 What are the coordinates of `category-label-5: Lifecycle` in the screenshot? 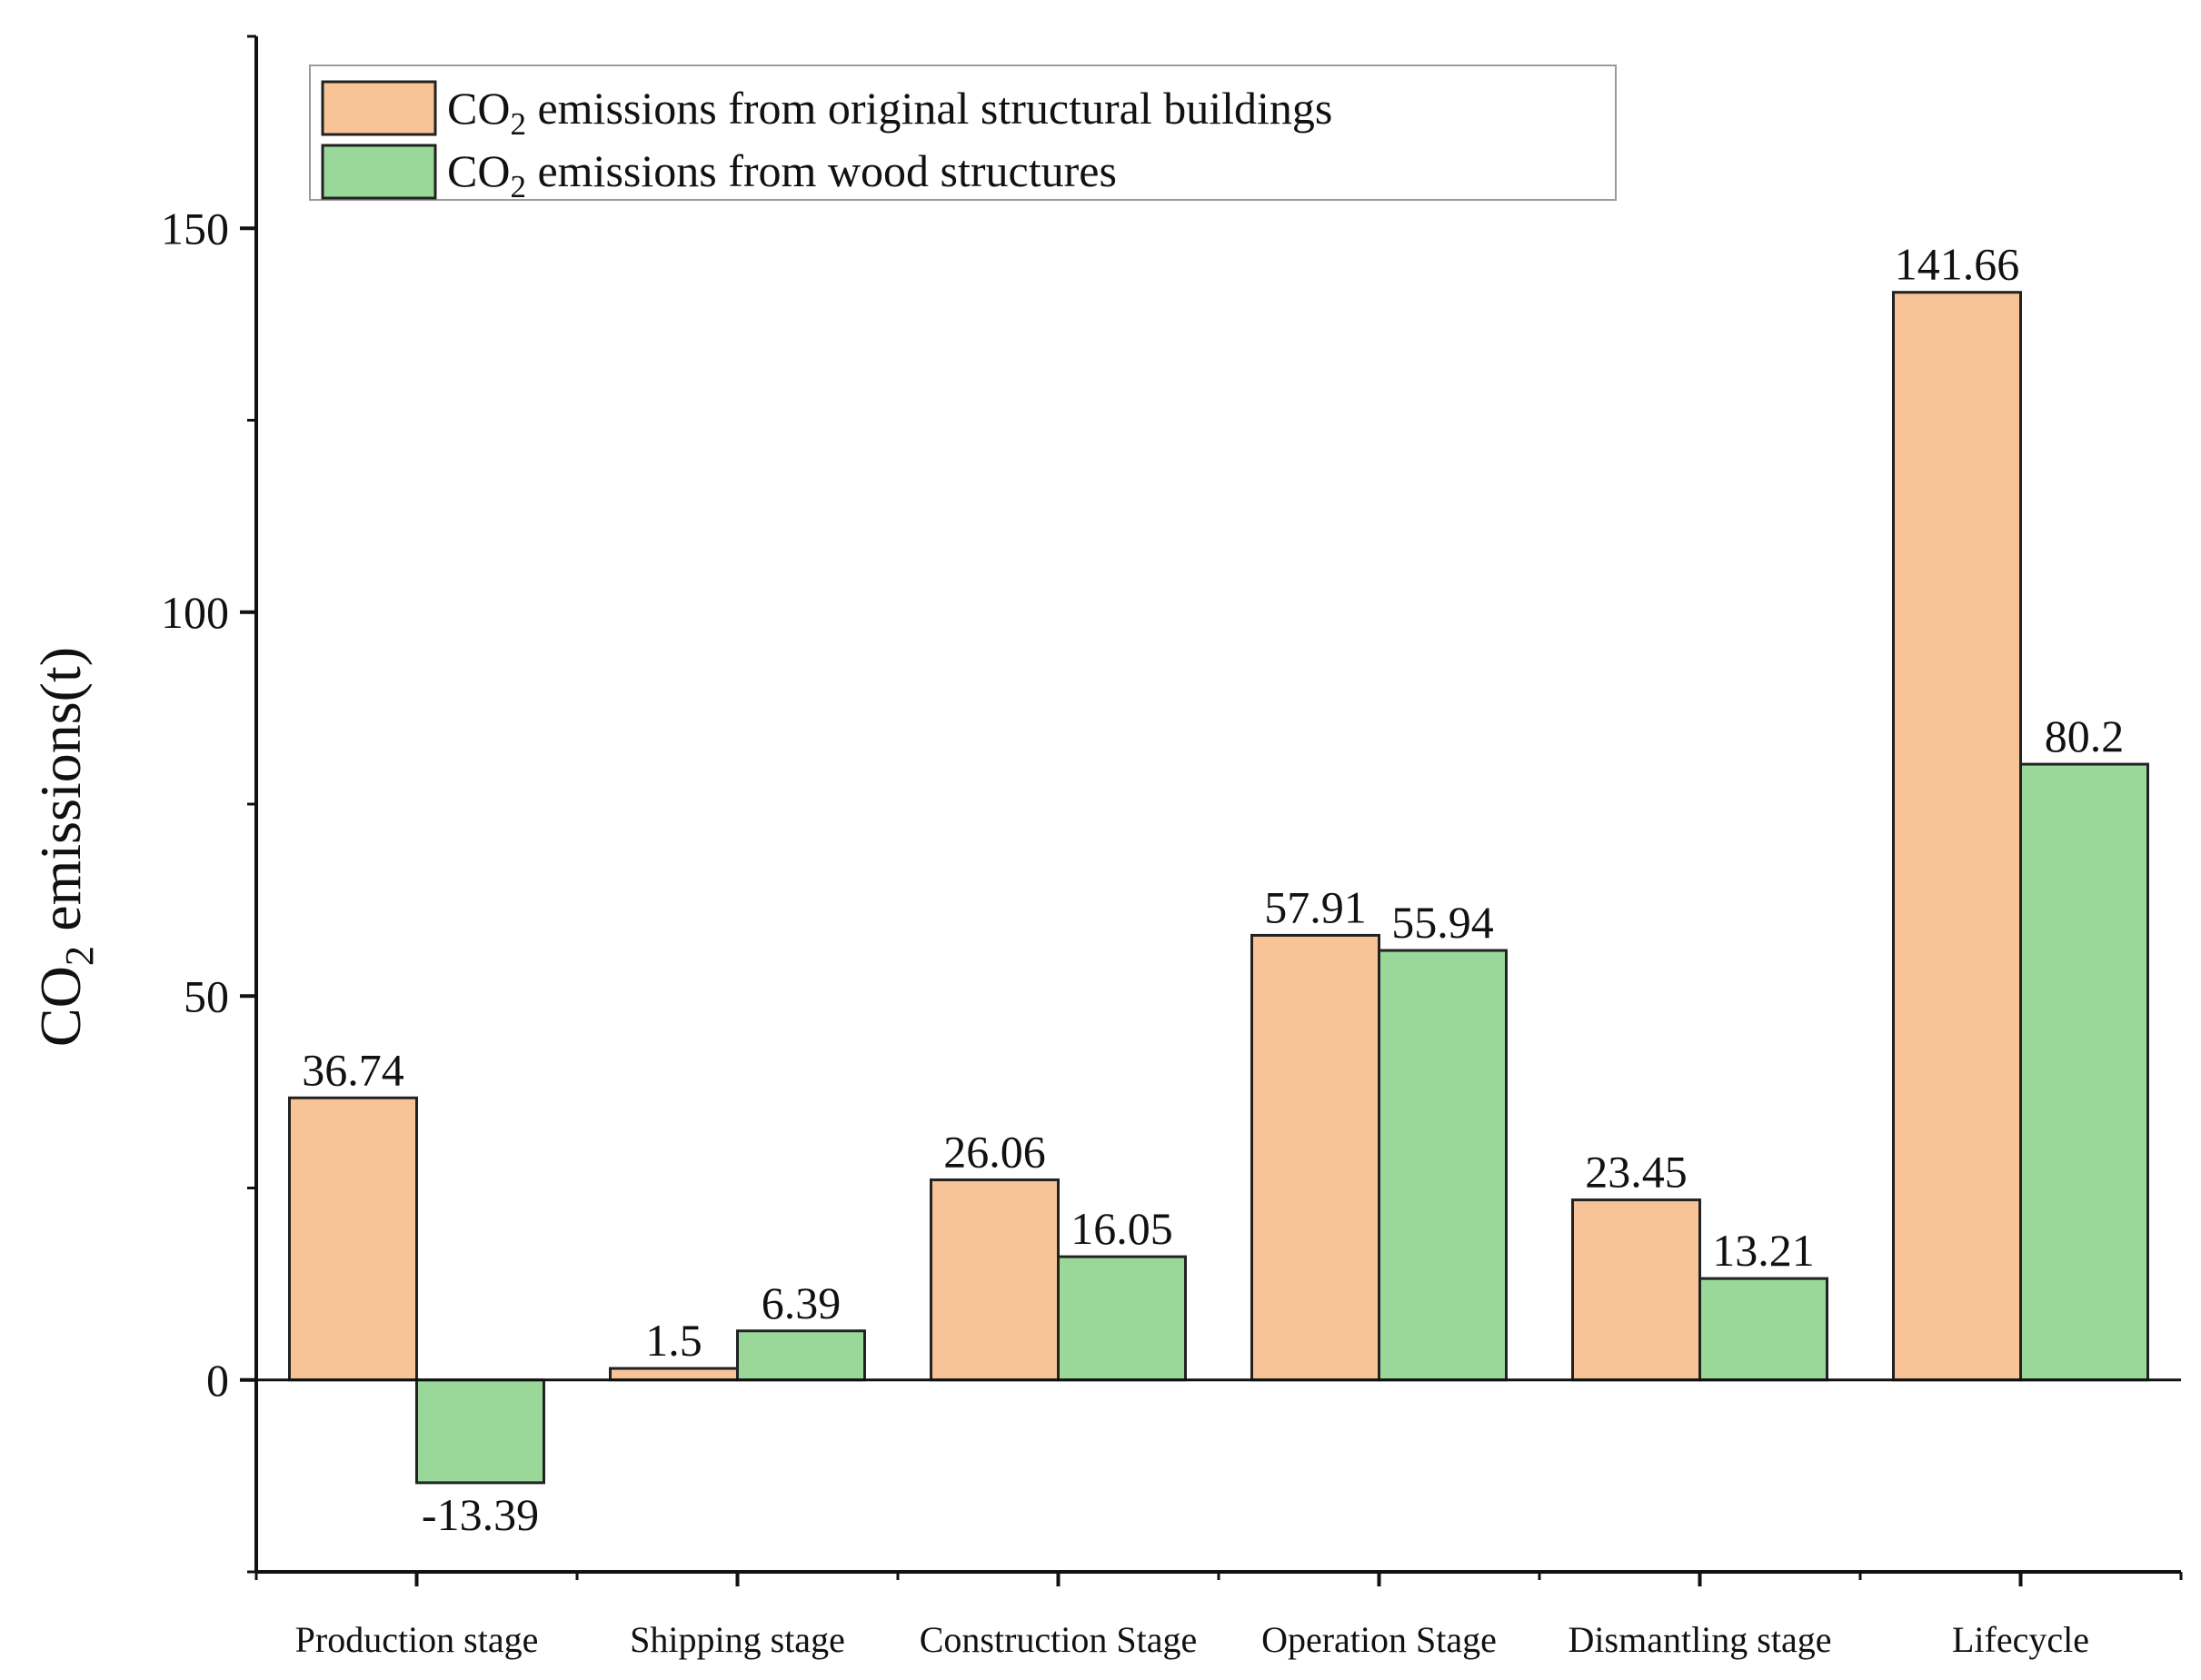 It's located at (2020, 1640).